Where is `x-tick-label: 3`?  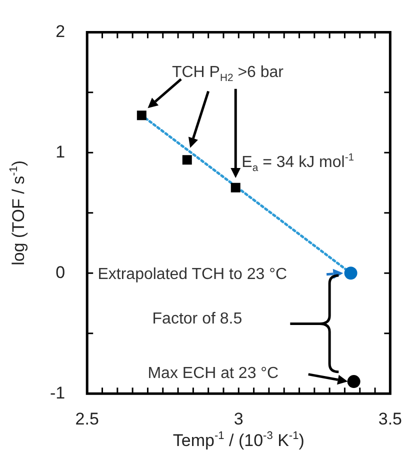 x-tick-label: 3 is located at coordinates (239, 418).